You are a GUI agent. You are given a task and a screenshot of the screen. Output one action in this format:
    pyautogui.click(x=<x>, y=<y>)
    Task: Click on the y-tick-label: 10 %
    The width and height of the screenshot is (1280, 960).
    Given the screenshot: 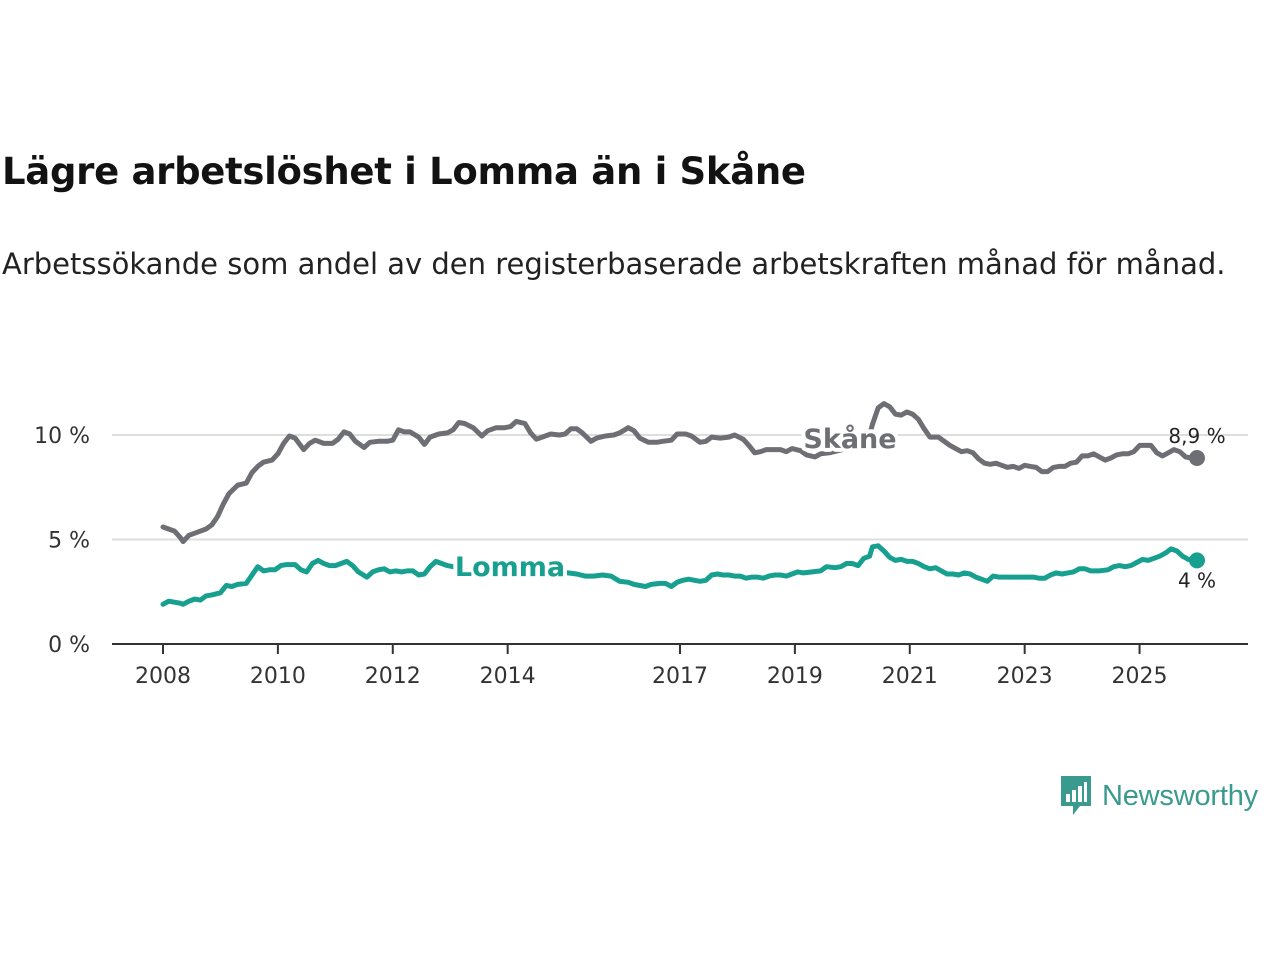 What is the action you would take?
    pyautogui.click(x=62, y=436)
    